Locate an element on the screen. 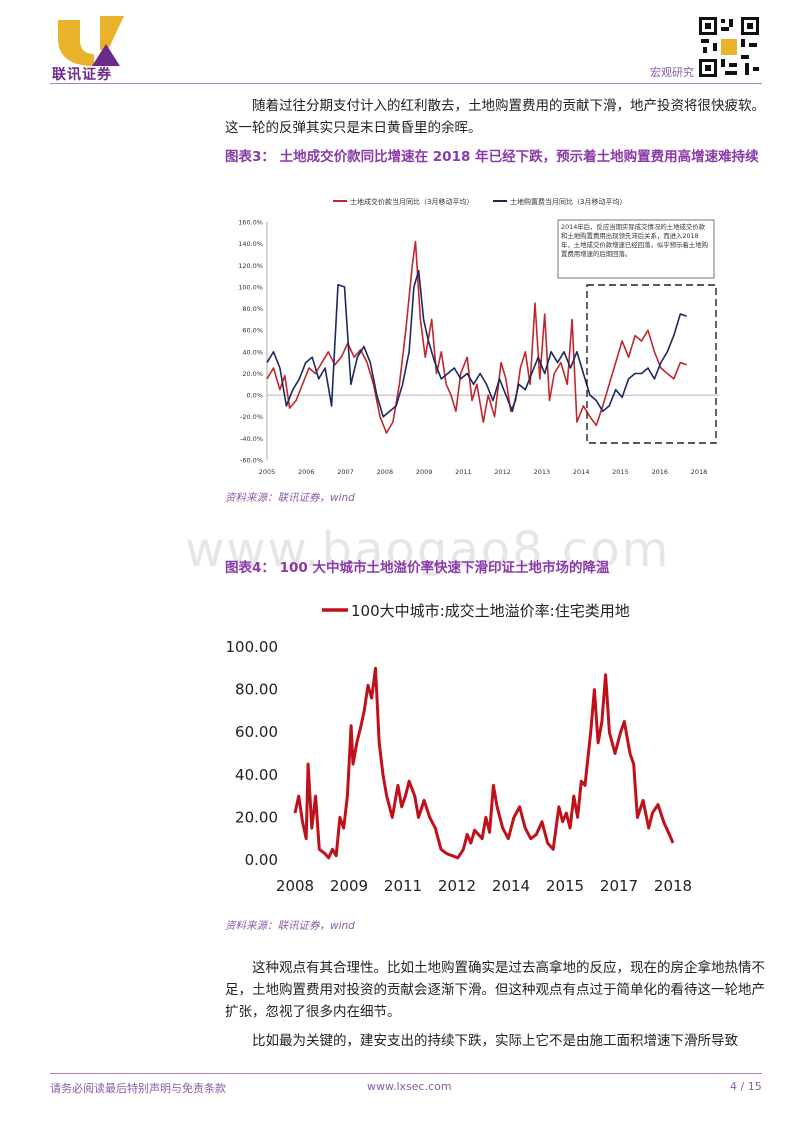 Image resolution: width=800 pixels, height=1132 pixels. figure3-source: 资料来源：联讯证券，wind is located at coordinates (290, 498).